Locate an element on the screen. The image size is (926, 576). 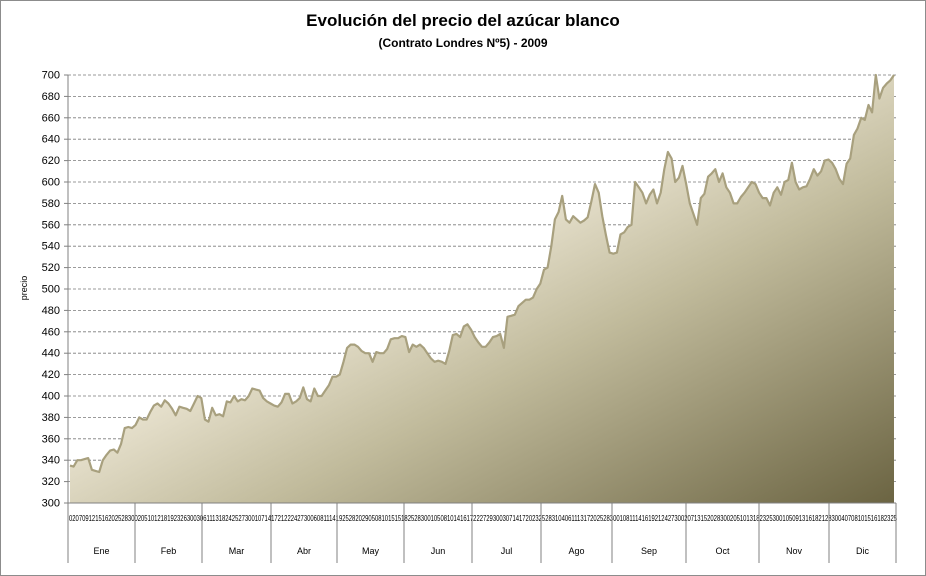
y-tick-label: 340 is located at coordinates (51, 461).